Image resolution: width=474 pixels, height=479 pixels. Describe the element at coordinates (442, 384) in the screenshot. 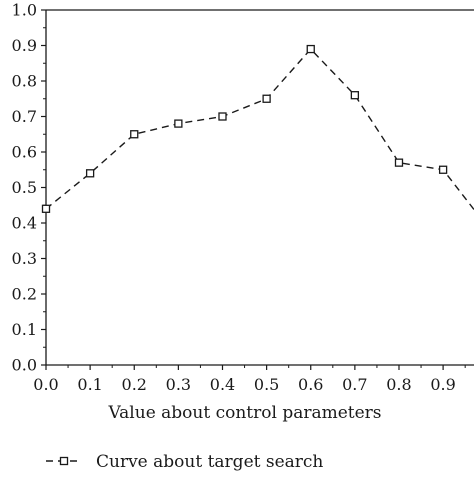

I see `x-tick-label: 0.9` at that location.